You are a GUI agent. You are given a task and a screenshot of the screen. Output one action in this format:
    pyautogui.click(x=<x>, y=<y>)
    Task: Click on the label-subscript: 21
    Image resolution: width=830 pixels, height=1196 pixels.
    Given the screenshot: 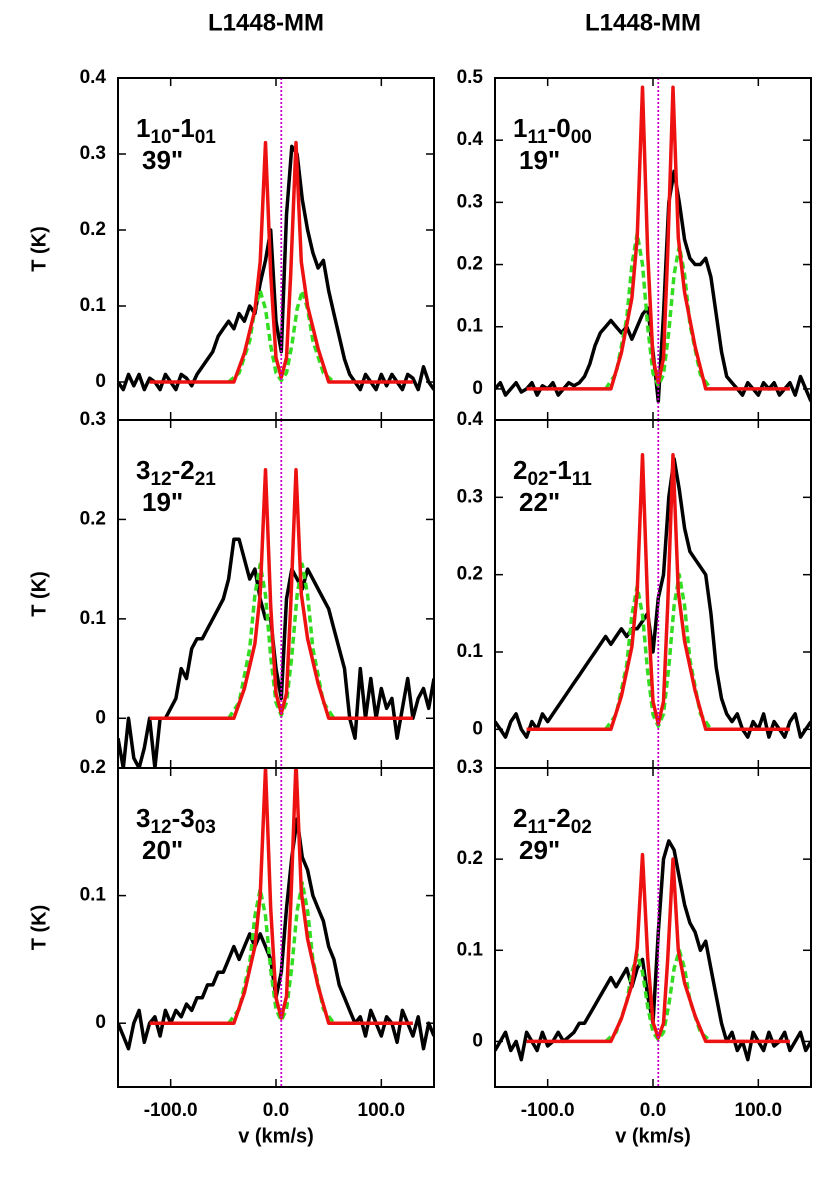 What is the action you would take?
    pyautogui.click(x=206, y=479)
    